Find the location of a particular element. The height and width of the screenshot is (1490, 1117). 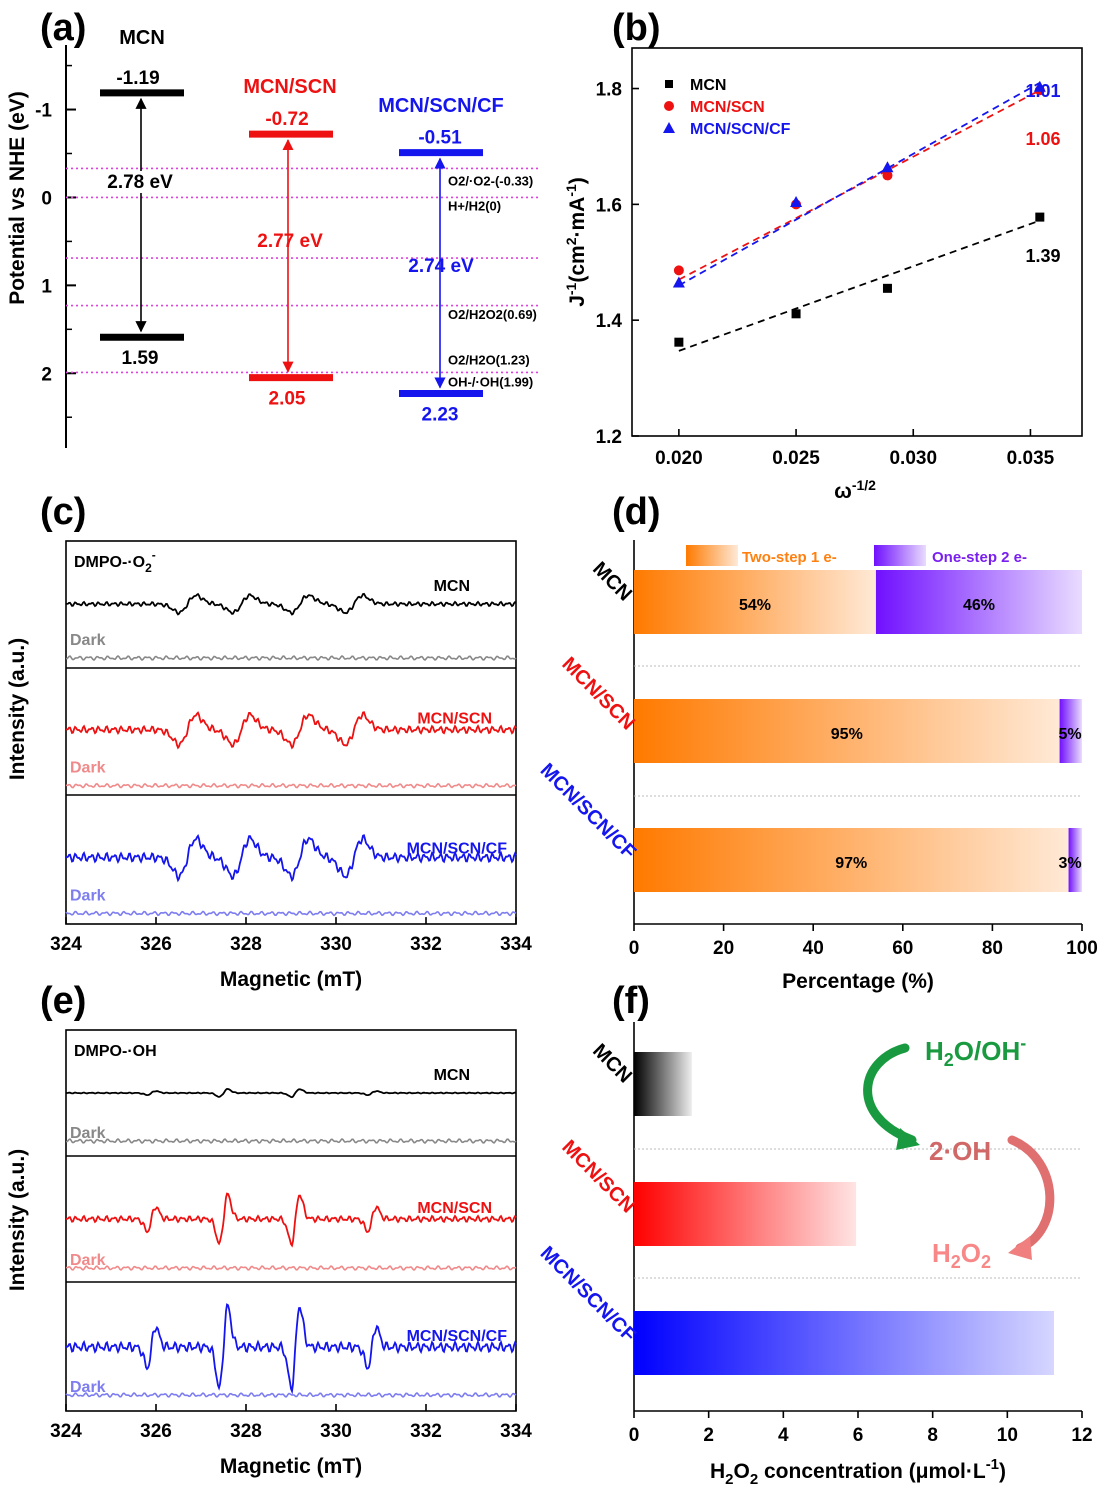

panel-d-xtick-label: 20 is located at coordinates (723, 948).